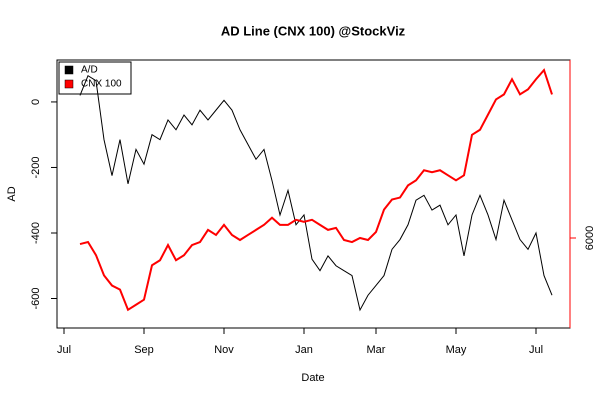 The width and height of the screenshot is (600, 400). What do you see at coordinates (36, 167) in the screenshot?
I see `y-tick-label: -200` at bounding box center [36, 167].